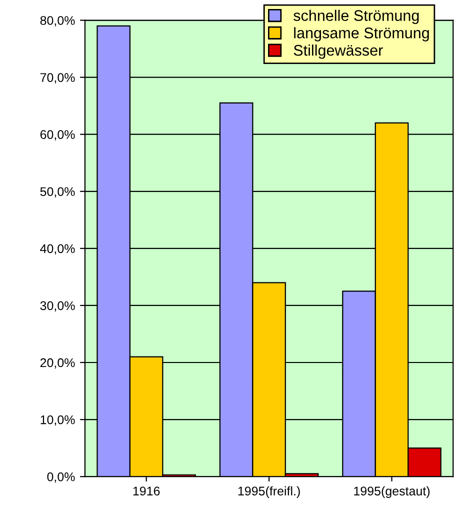  Describe the element at coordinates (146, 491) in the screenshot. I see `x-tick-label: 1916` at that location.